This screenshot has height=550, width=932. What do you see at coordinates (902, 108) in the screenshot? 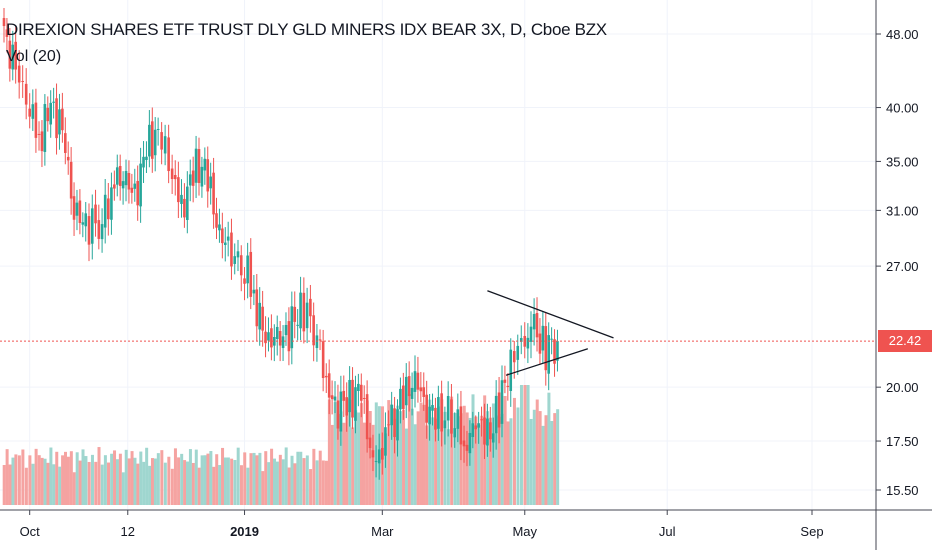
I see `y-tick-label: 40.00` at bounding box center [902, 108].